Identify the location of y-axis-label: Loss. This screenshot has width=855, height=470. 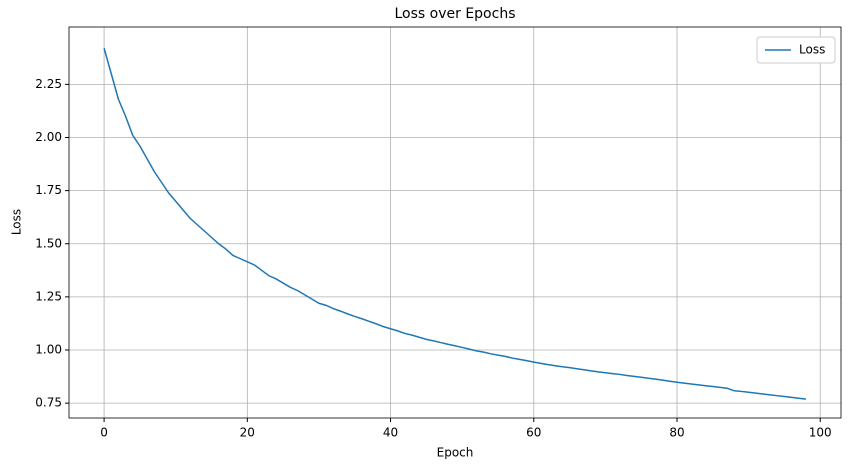
(17, 222).